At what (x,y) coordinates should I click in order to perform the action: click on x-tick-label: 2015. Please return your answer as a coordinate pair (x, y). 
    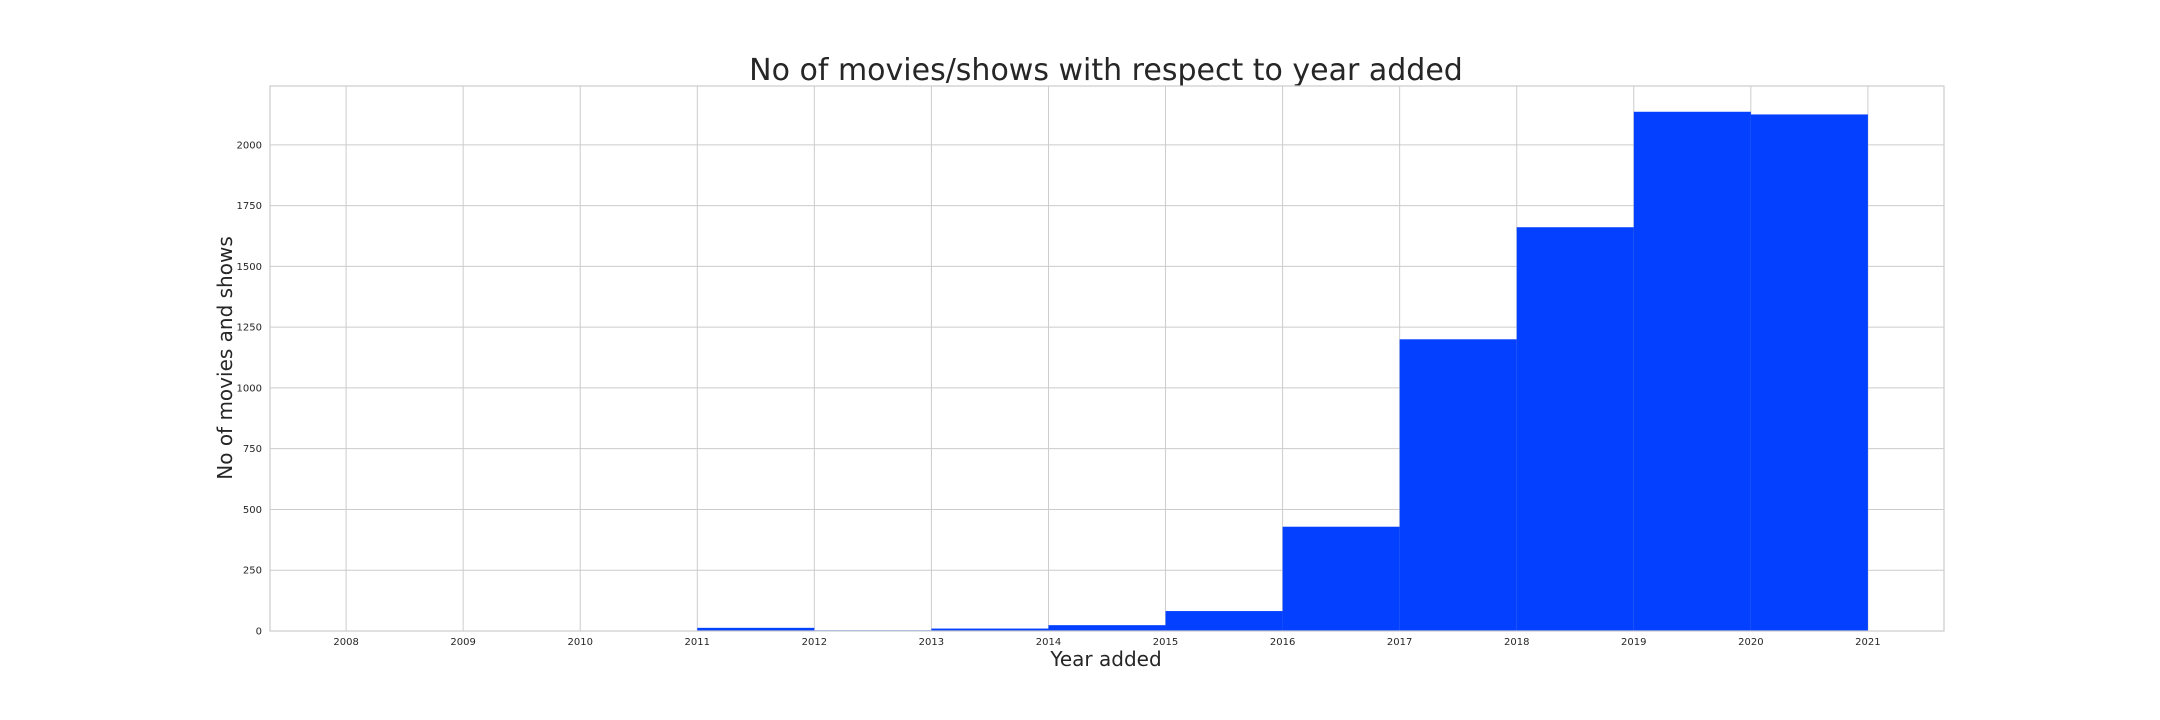
    Looking at the image, I should click on (1165, 642).